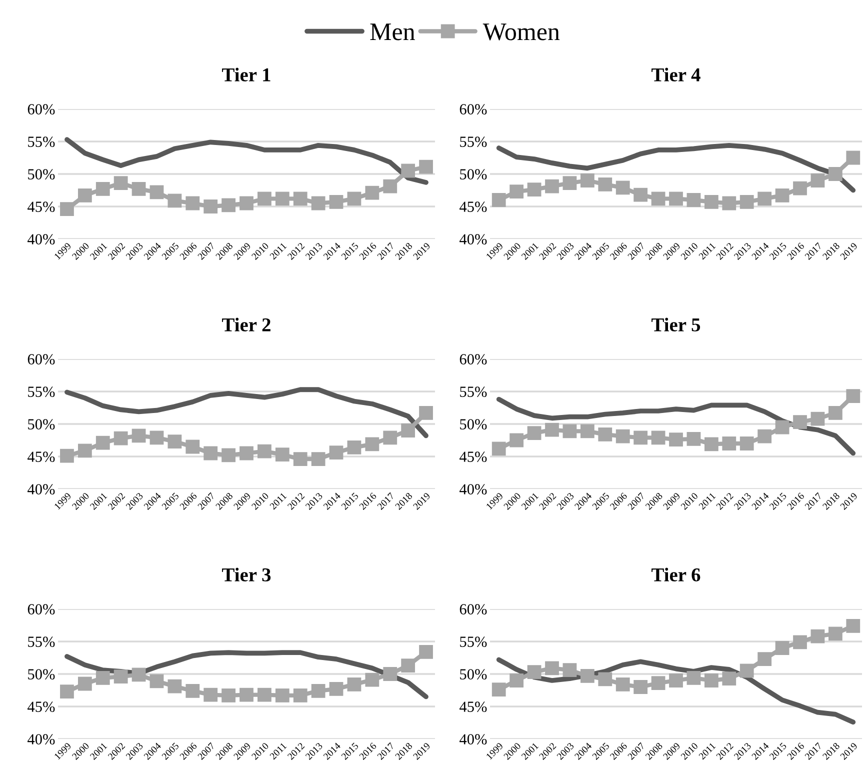 This screenshot has width=867, height=769. Describe the element at coordinates (246, 575) in the screenshot. I see `chart-title: Tier 3` at that location.